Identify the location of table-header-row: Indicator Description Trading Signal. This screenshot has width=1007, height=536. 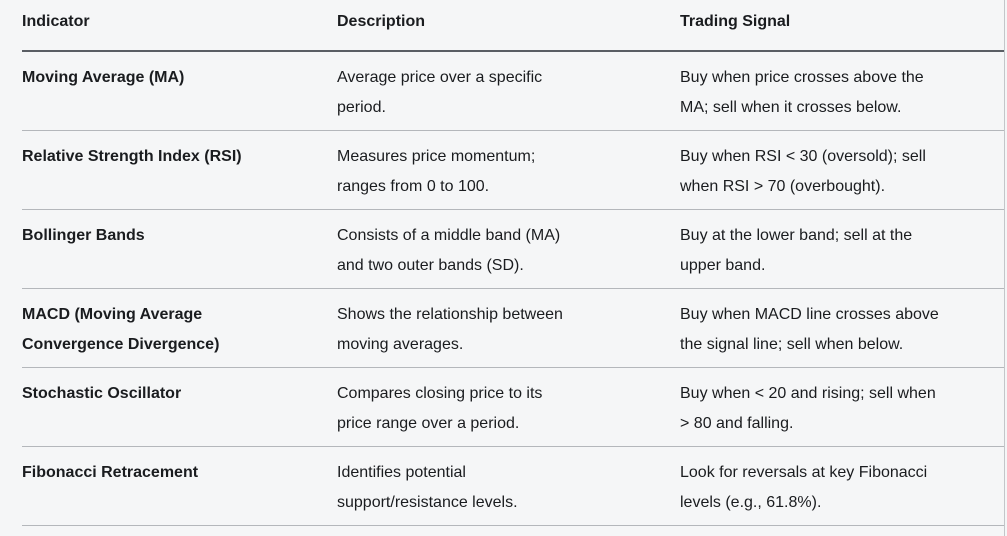
(513, 26).